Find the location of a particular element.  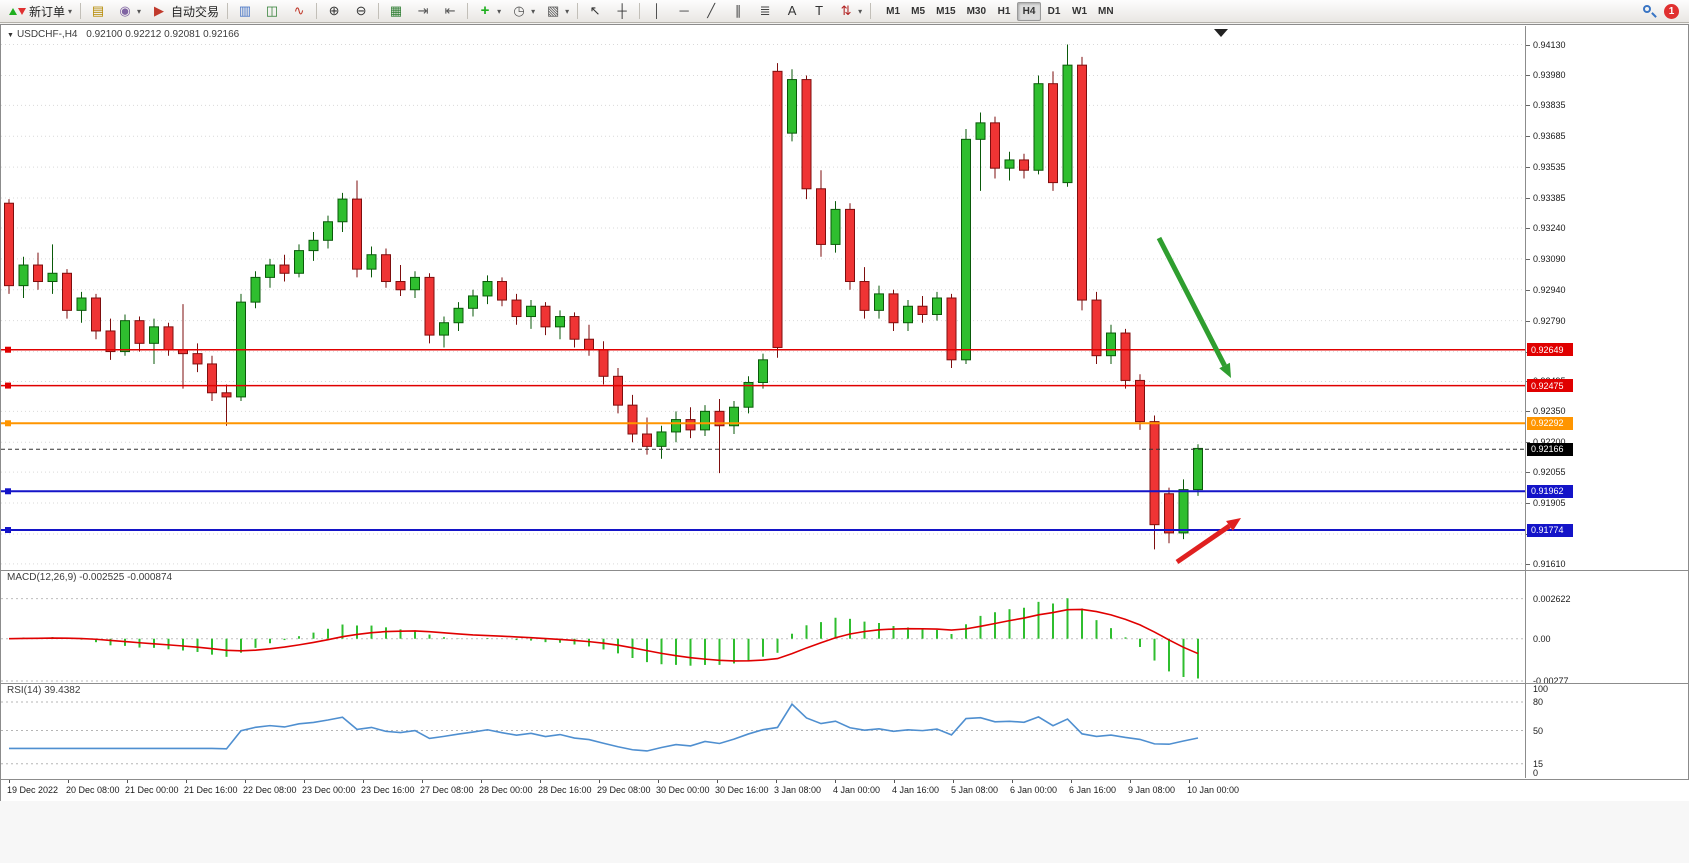

chart-window-button: ▤ is located at coordinates (98, 11).